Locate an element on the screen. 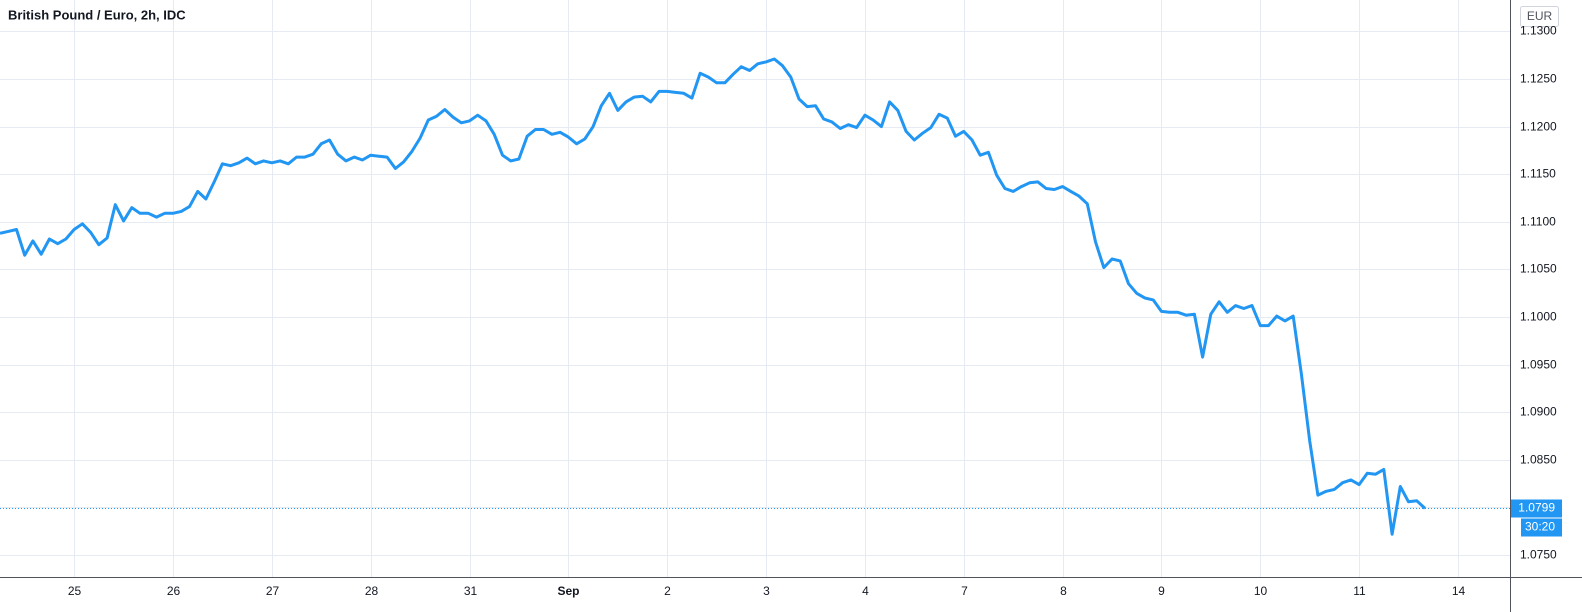  countdown-box is located at coordinates (1541, 527).